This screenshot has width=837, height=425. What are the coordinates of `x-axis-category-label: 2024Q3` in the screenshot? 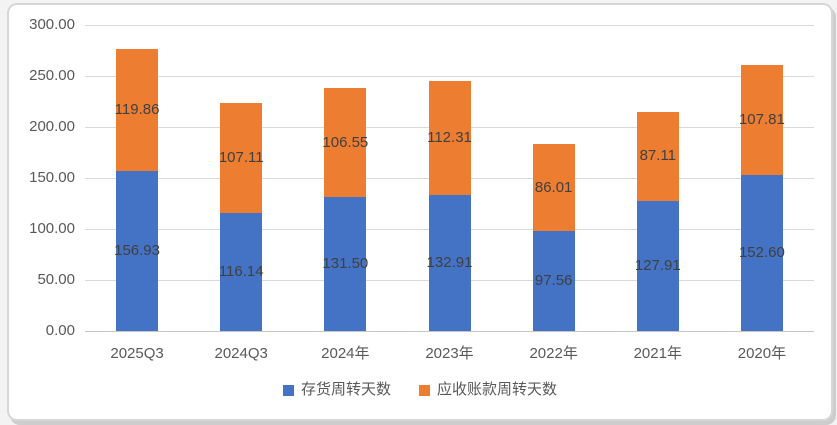 It's located at (241, 353).